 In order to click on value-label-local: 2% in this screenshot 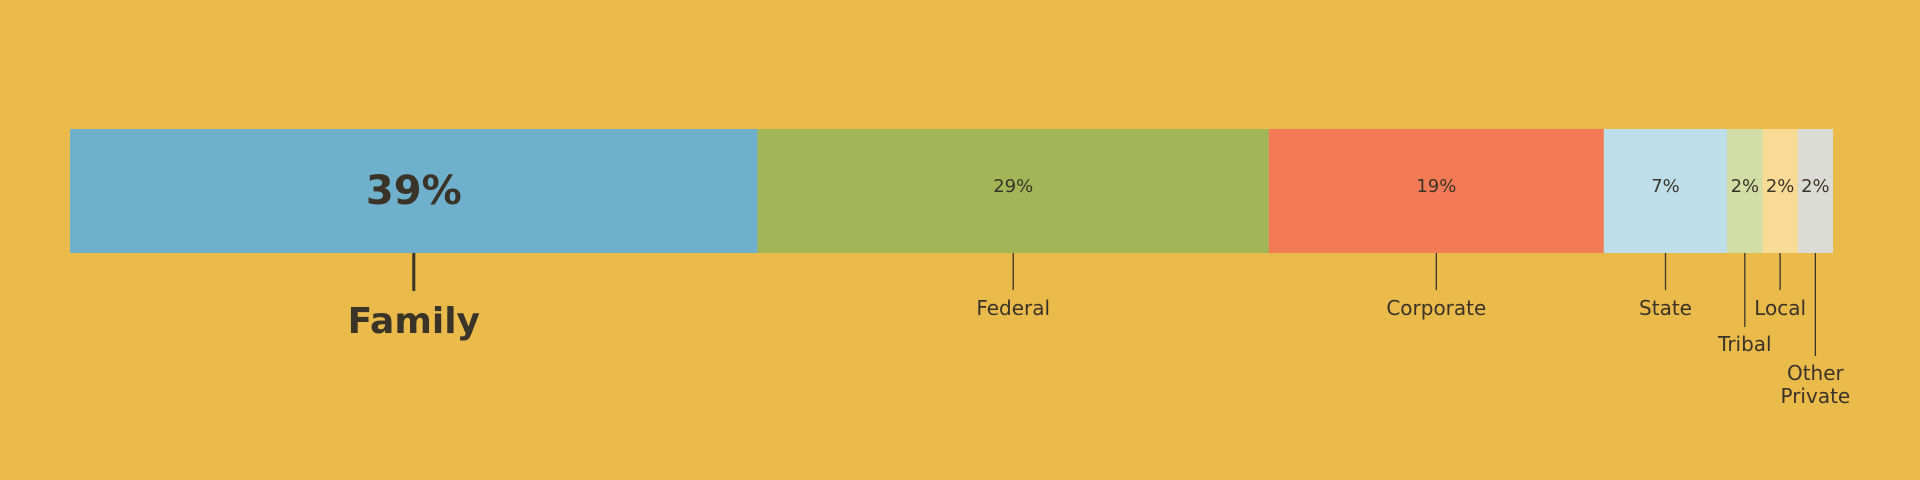, I will do `click(1780, 186)`.